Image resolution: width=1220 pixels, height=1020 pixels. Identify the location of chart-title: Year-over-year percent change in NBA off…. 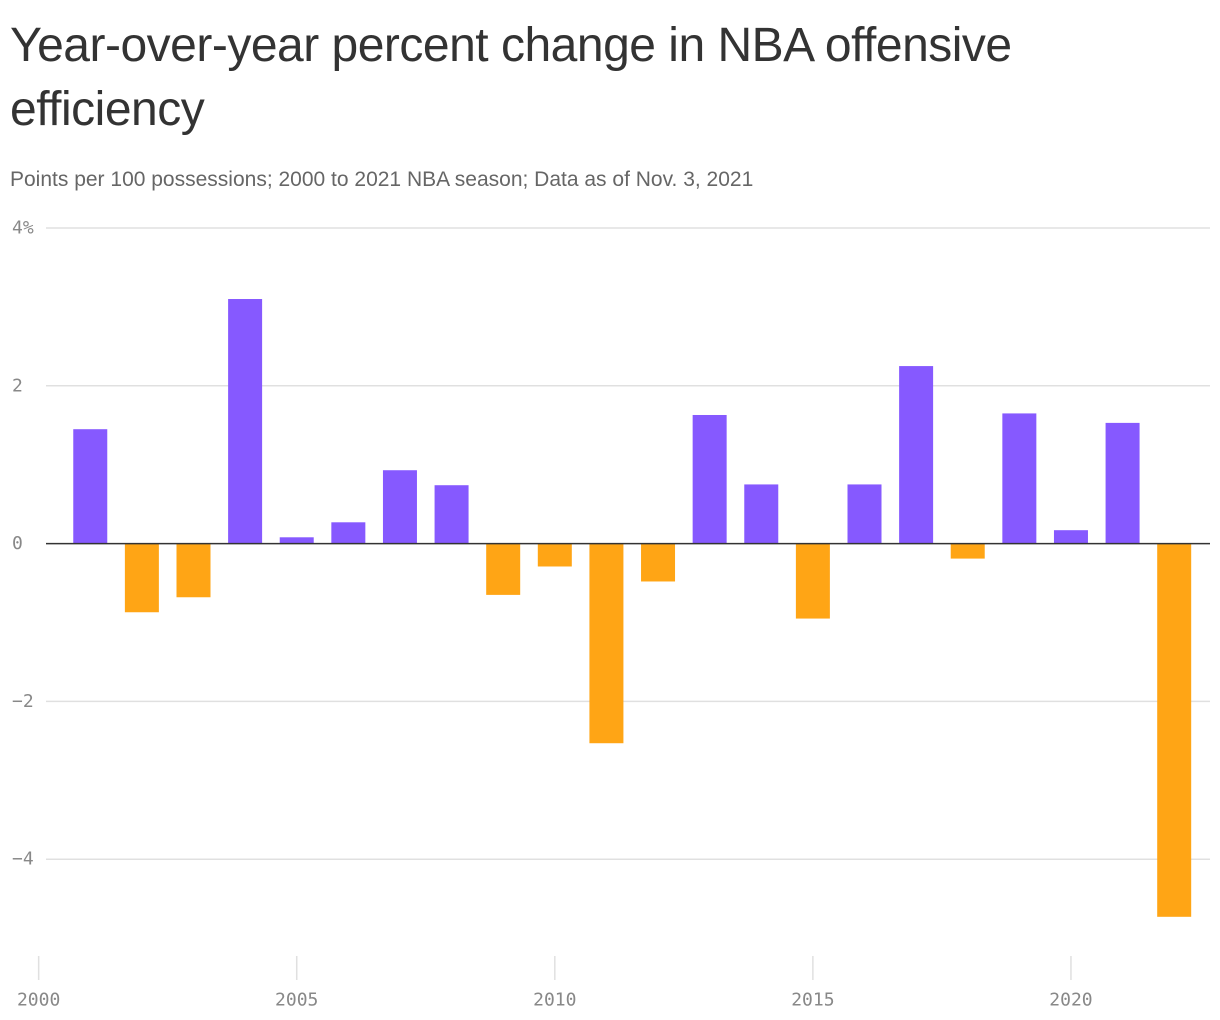
(511, 77).